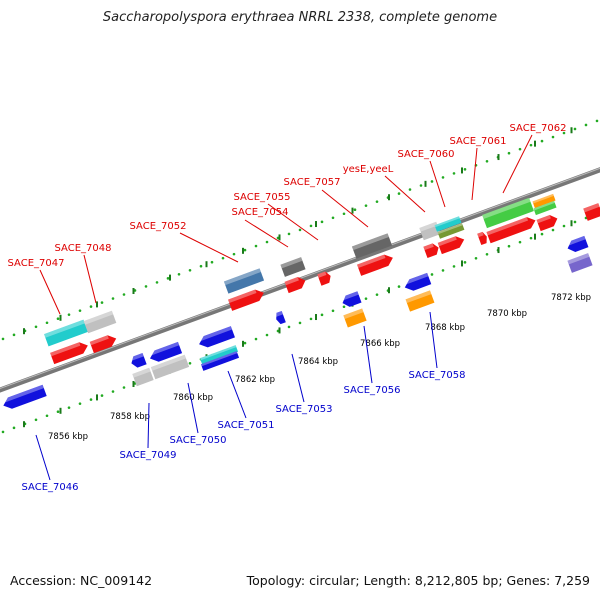 The image size is (600, 600). What do you see at coordinates (36, 263) in the screenshot?
I see `gene-label-text: SACE_7047` at bounding box center [36, 263].